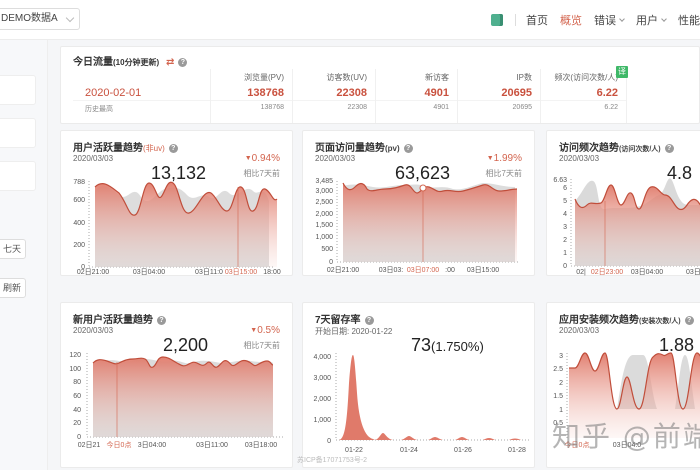 Image resolution: width=700 pixels, height=470 pixels. What do you see at coordinates (586, 77) in the screenshot?
I see `col-header: 频次(访问次数/人)` at bounding box center [586, 77].